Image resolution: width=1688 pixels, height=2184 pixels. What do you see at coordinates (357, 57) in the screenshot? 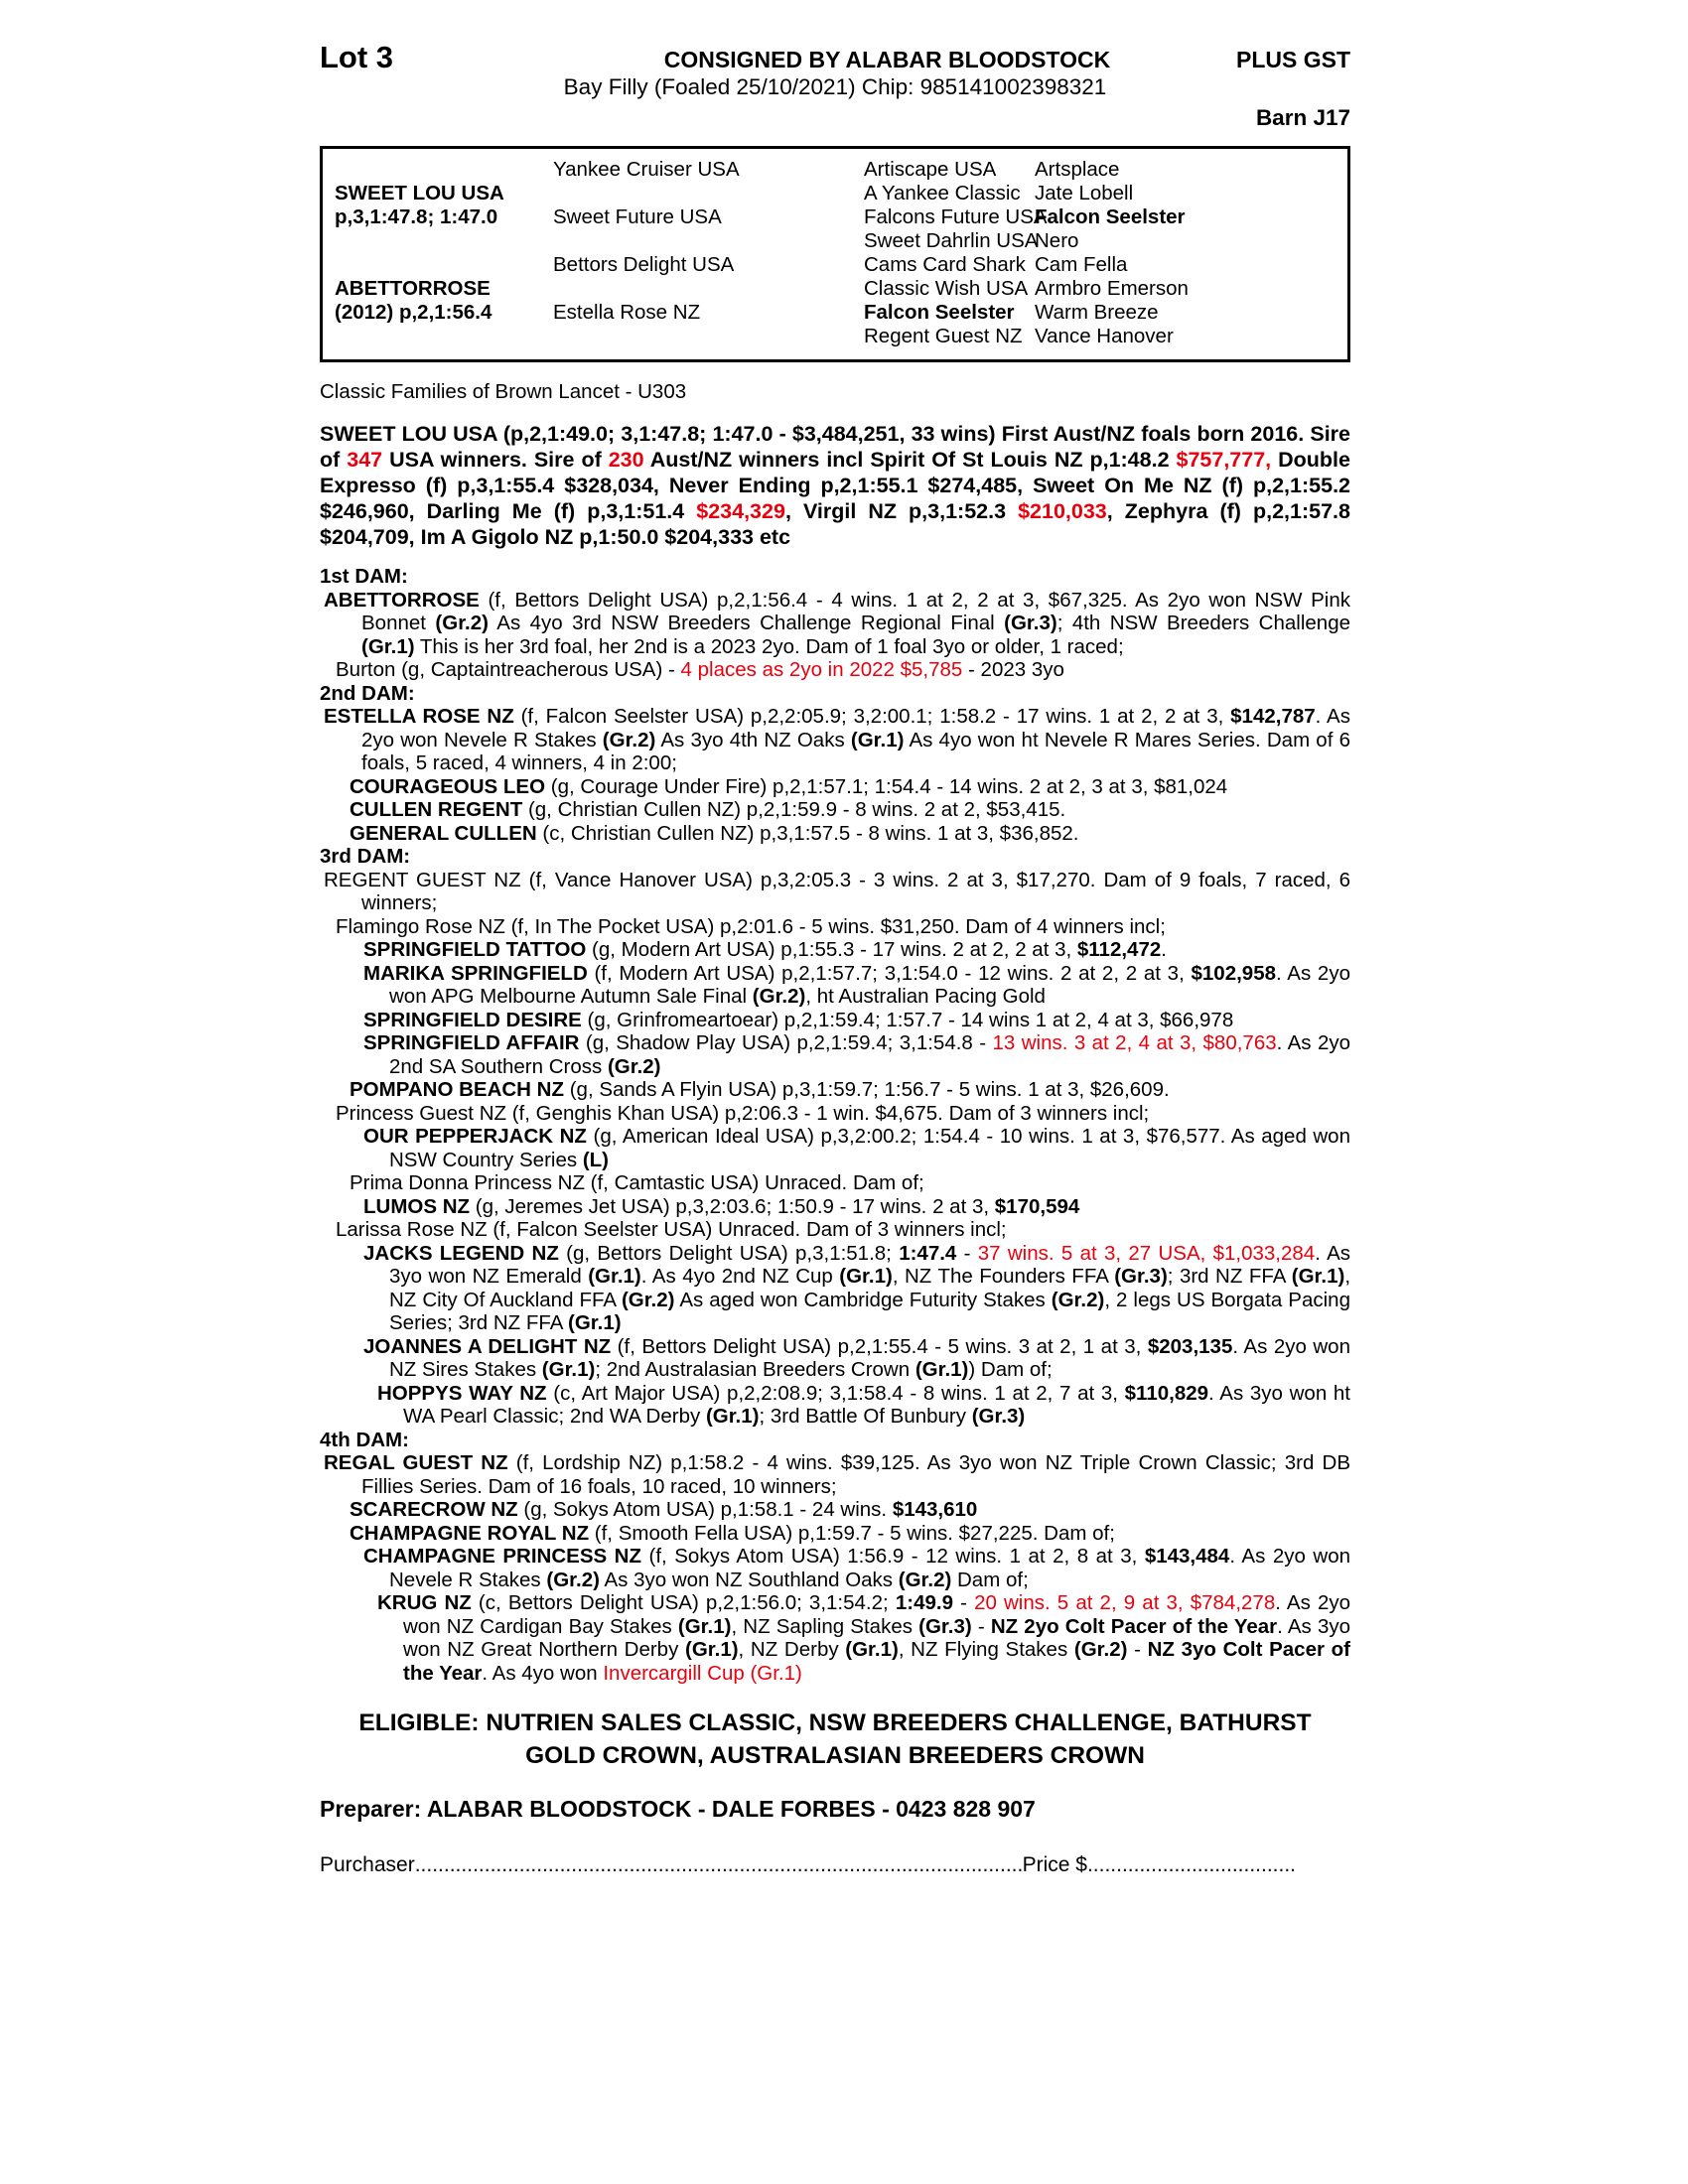
I see `lot-number: Lot 3` at bounding box center [357, 57].